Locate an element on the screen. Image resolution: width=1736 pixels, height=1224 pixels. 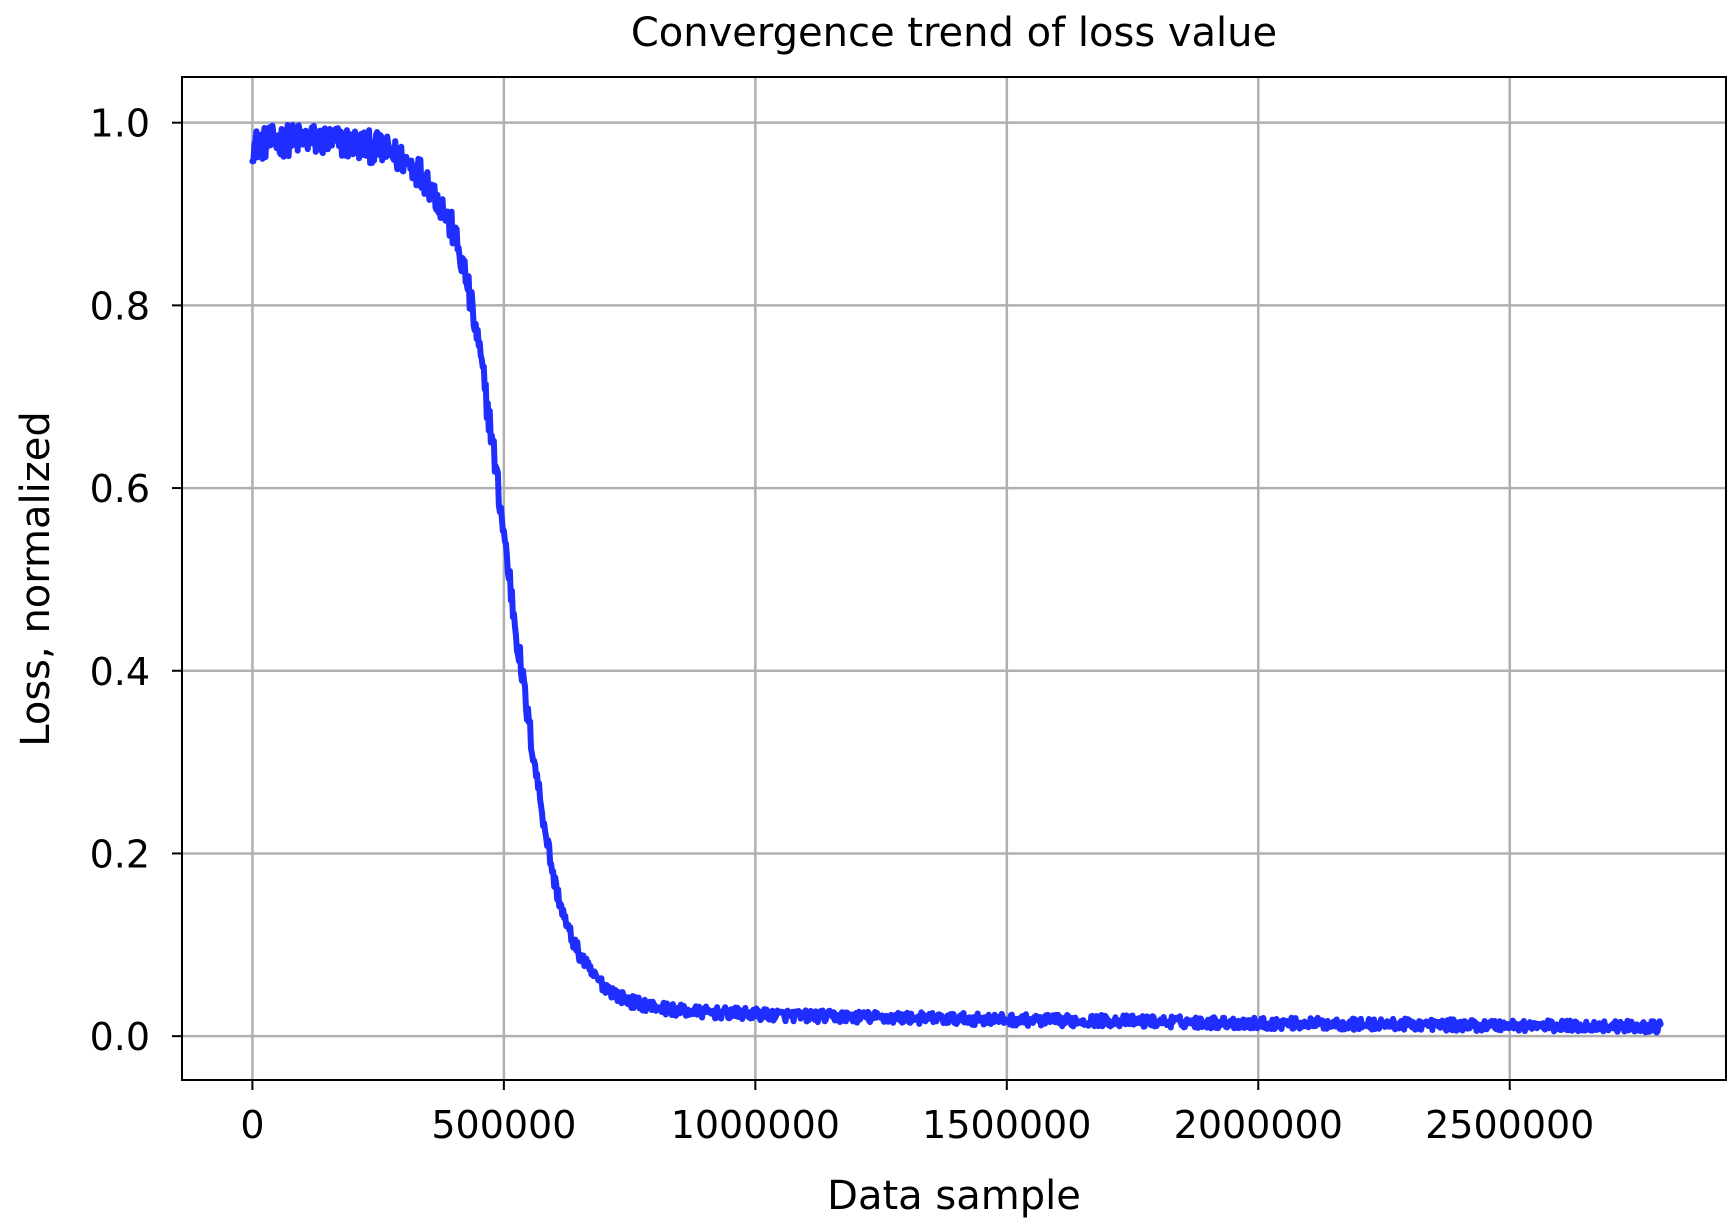
x-tick-label: 2500000 is located at coordinates (1509, 1125).